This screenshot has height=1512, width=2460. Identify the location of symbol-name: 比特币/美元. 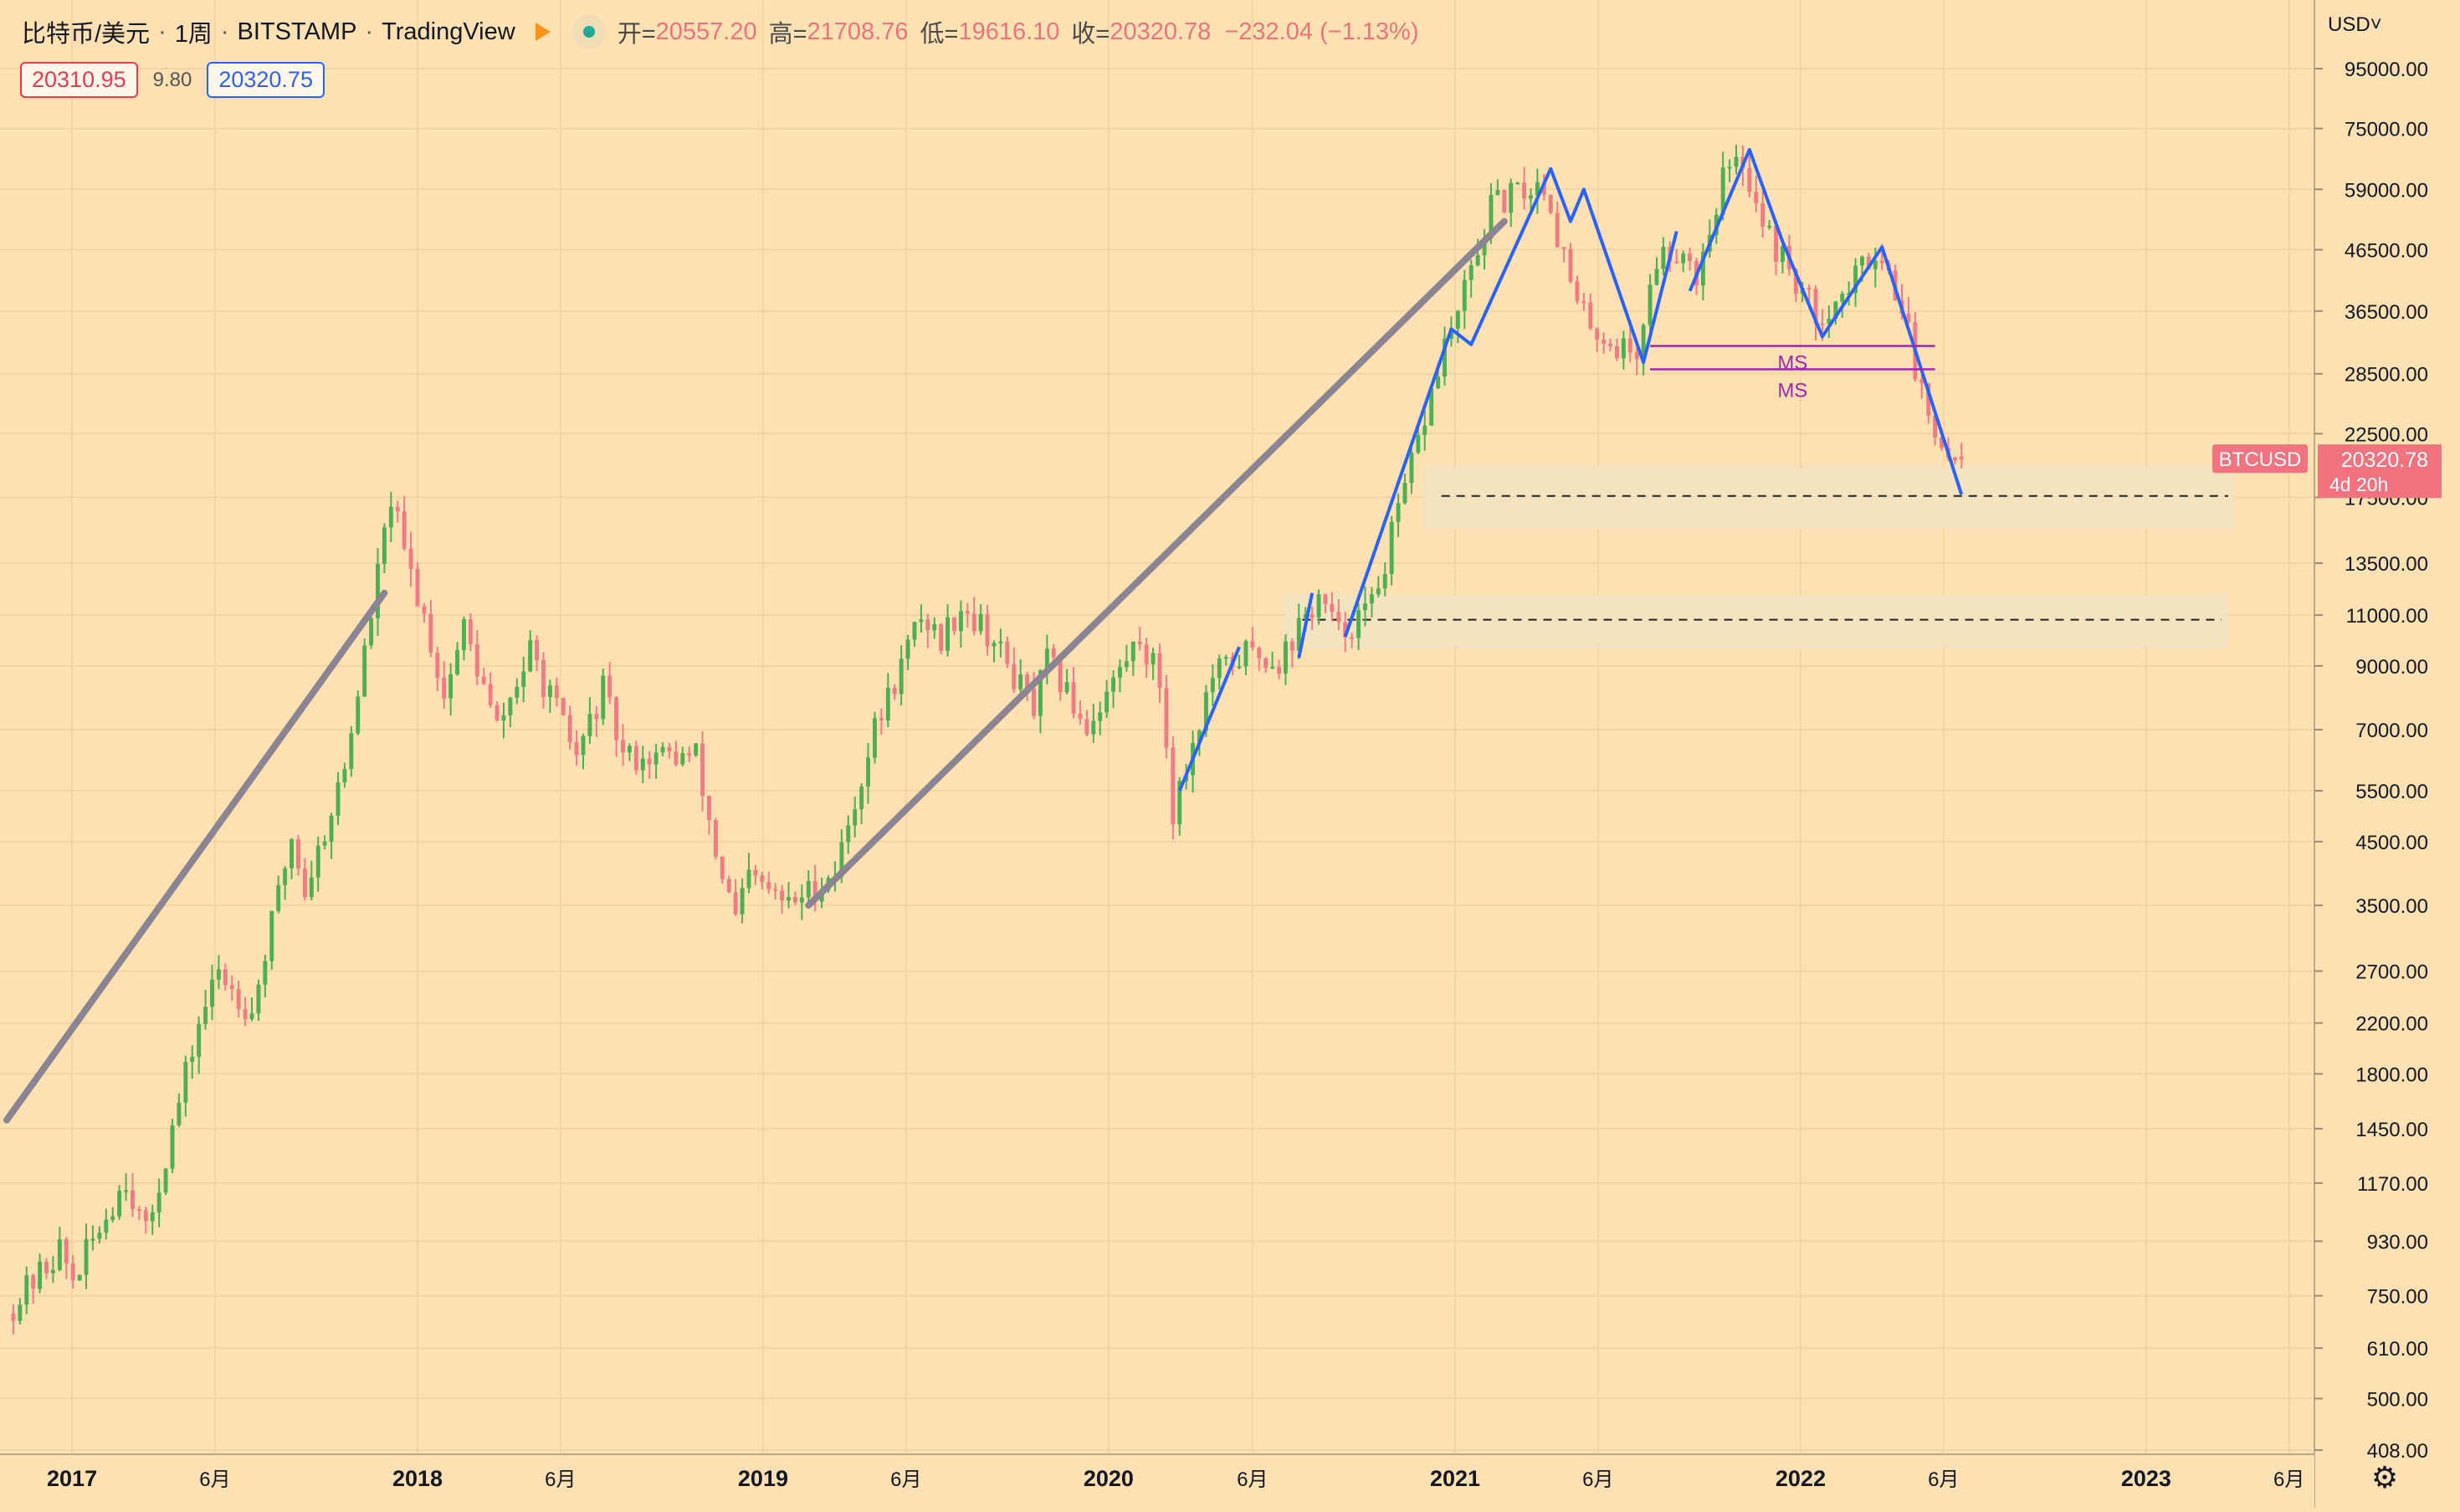
(86, 34).